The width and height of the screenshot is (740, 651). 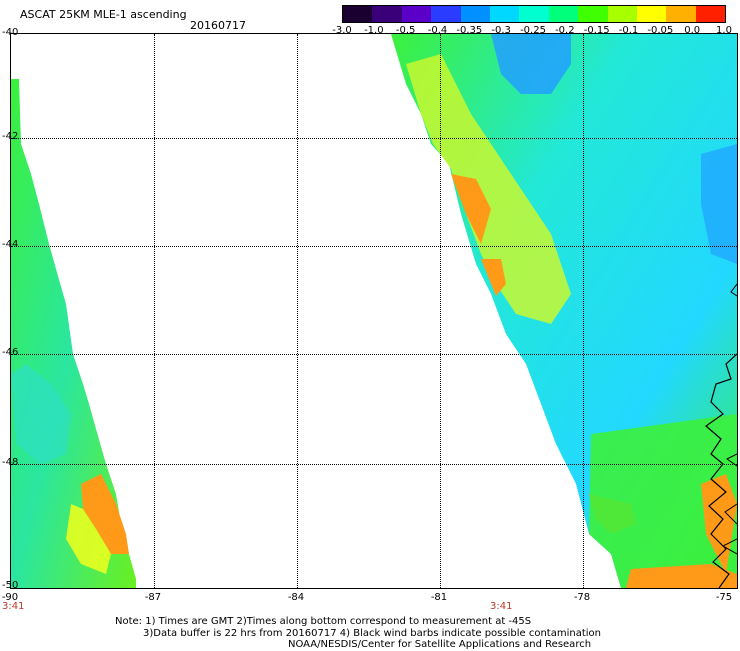 I want to click on lon-label: -81, so click(x=439, y=597).